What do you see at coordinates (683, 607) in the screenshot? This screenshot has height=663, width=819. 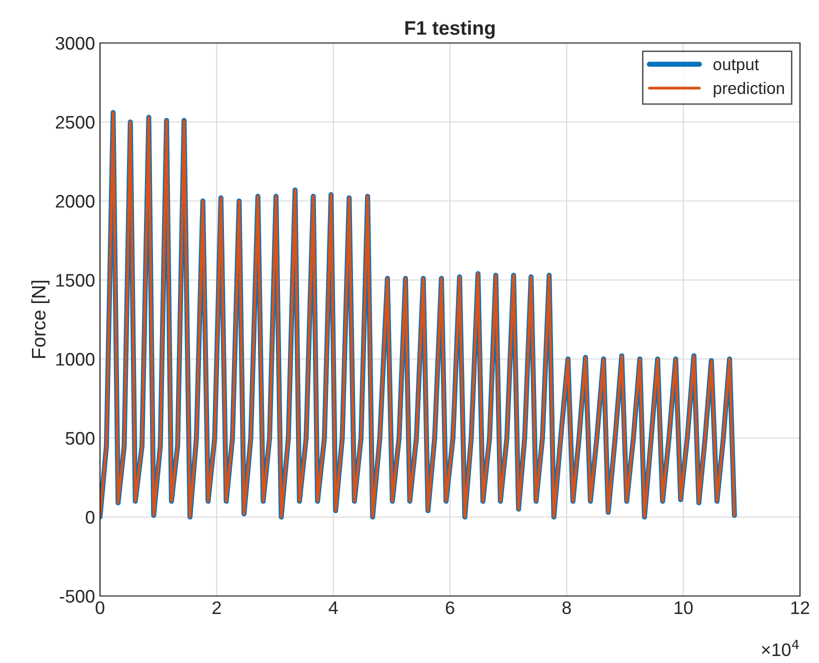 I see `x-tick-label: 10` at bounding box center [683, 607].